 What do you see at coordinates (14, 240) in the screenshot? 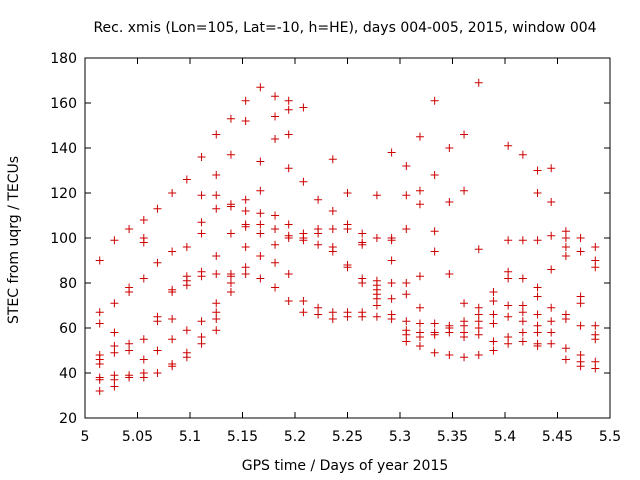
I see `y-axis-label: STEC from uqrg / TECUs` at bounding box center [14, 240].